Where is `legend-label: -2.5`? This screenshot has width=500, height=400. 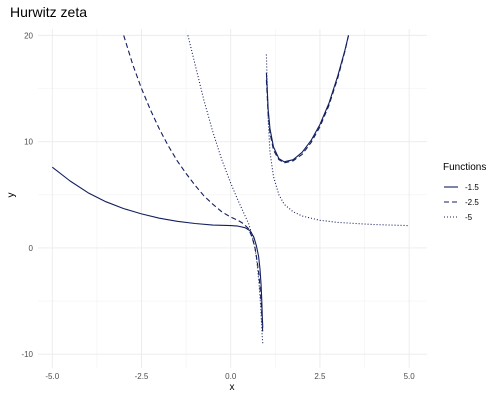
legend-label: -2.5 is located at coordinates (472, 202).